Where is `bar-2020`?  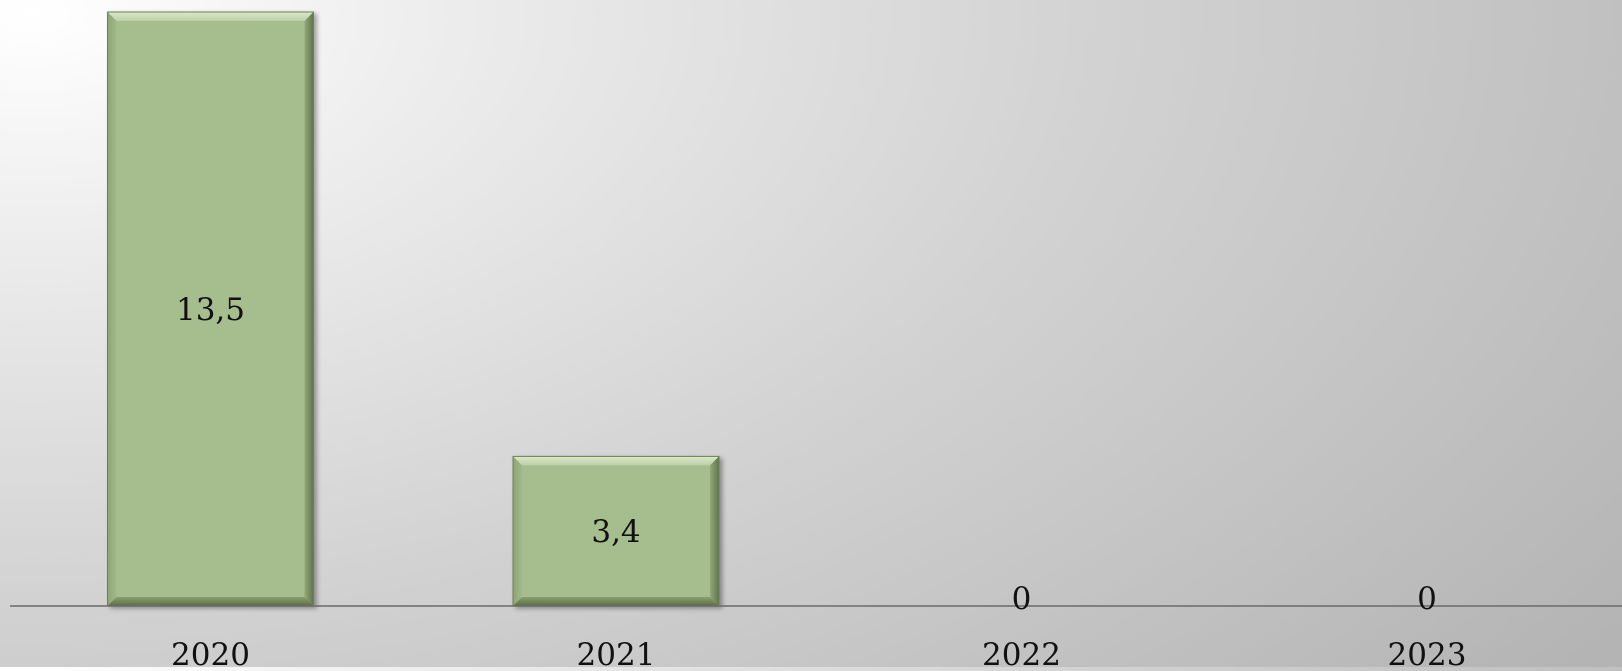
bar-2020 is located at coordinates (210, 309).